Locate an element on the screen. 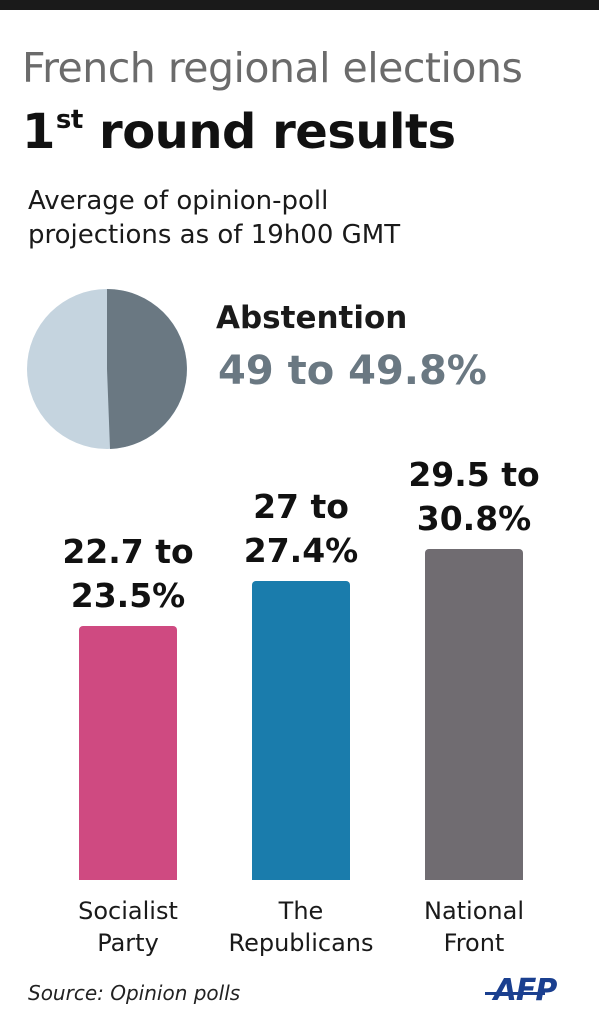 The width and height of the screenshot is (599, 1035). category-label-line: National is located at coordinates (473, 911).